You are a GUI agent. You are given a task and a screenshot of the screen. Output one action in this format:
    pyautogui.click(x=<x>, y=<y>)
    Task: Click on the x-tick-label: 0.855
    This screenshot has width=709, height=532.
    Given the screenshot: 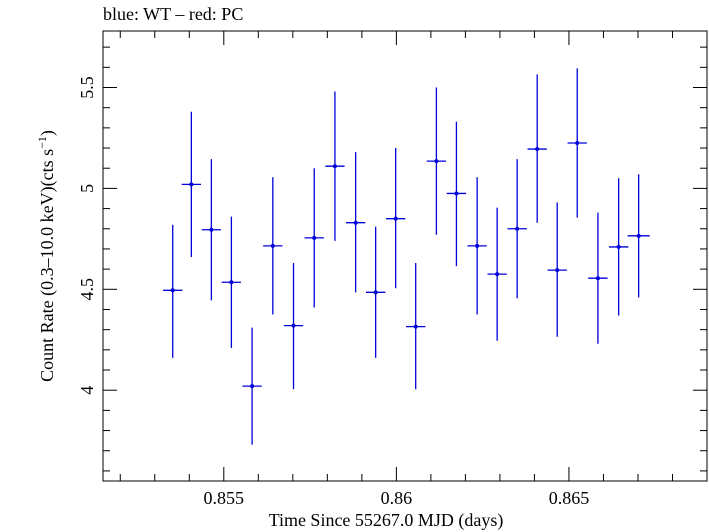 What is the action you would take?
    pyautogui.click(x=224, y=498)
    